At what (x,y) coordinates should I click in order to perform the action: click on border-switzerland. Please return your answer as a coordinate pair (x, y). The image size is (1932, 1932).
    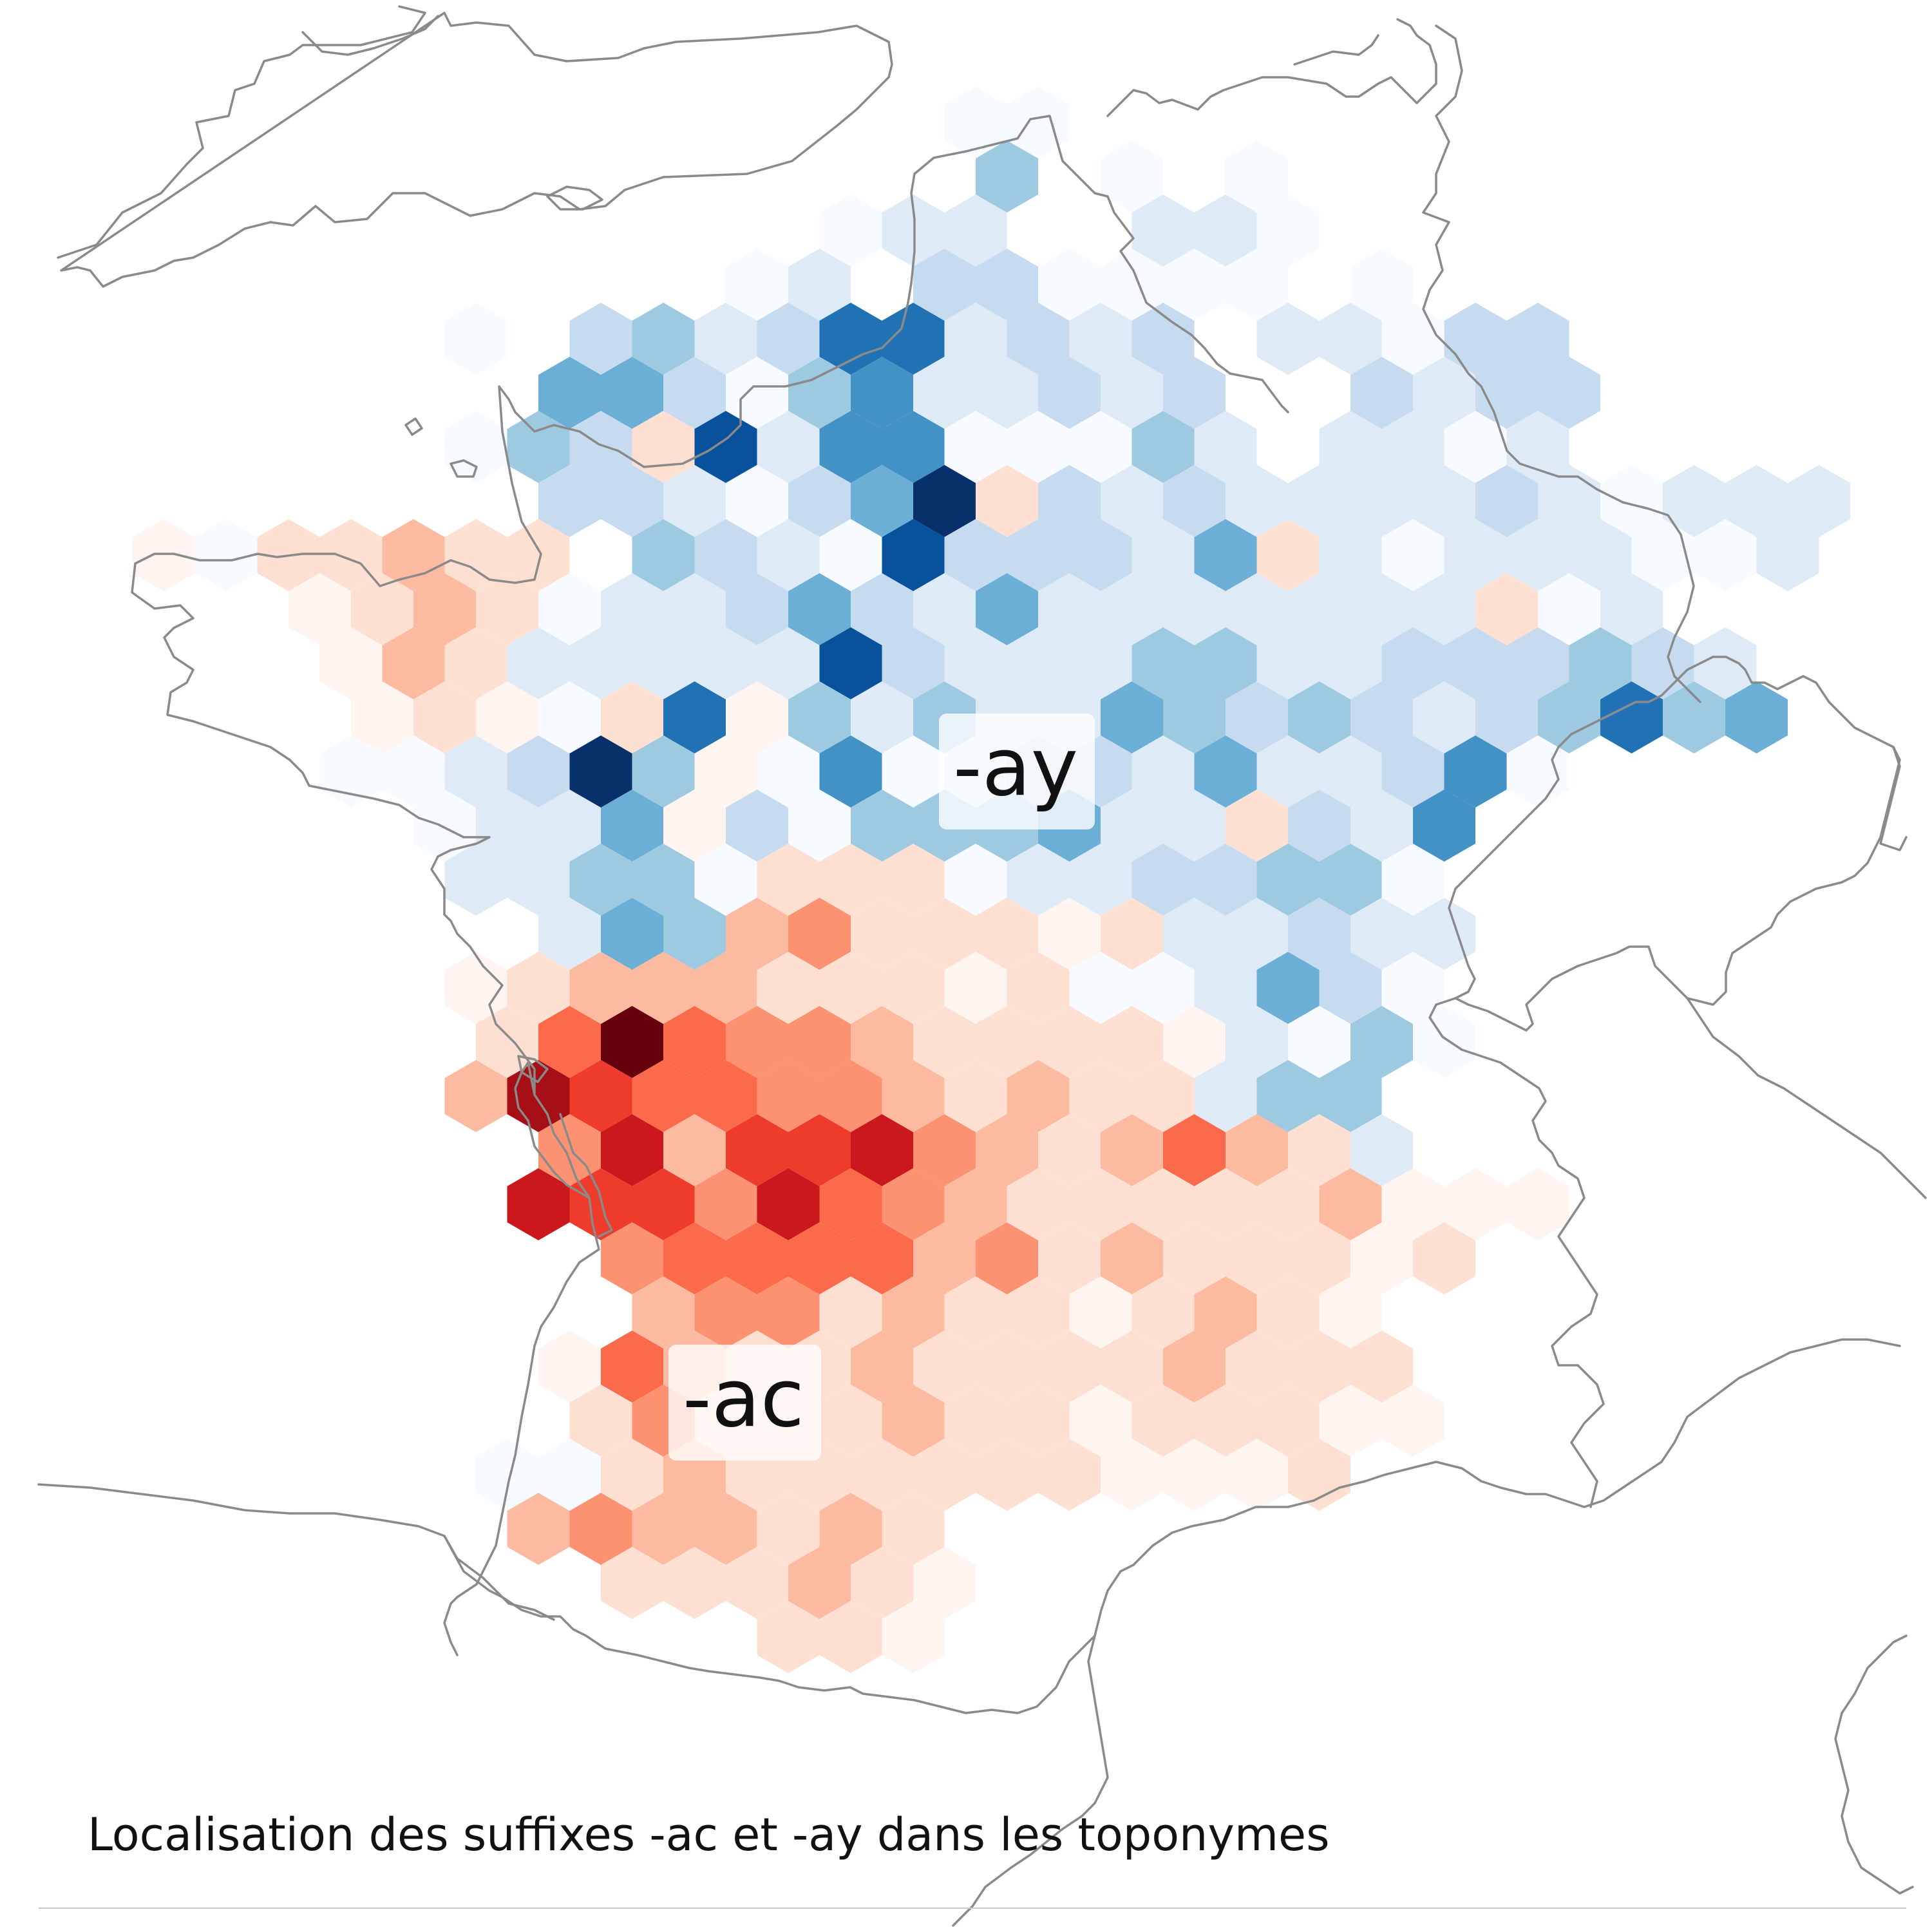
    Looking at the image, I should click on (1675, 844).